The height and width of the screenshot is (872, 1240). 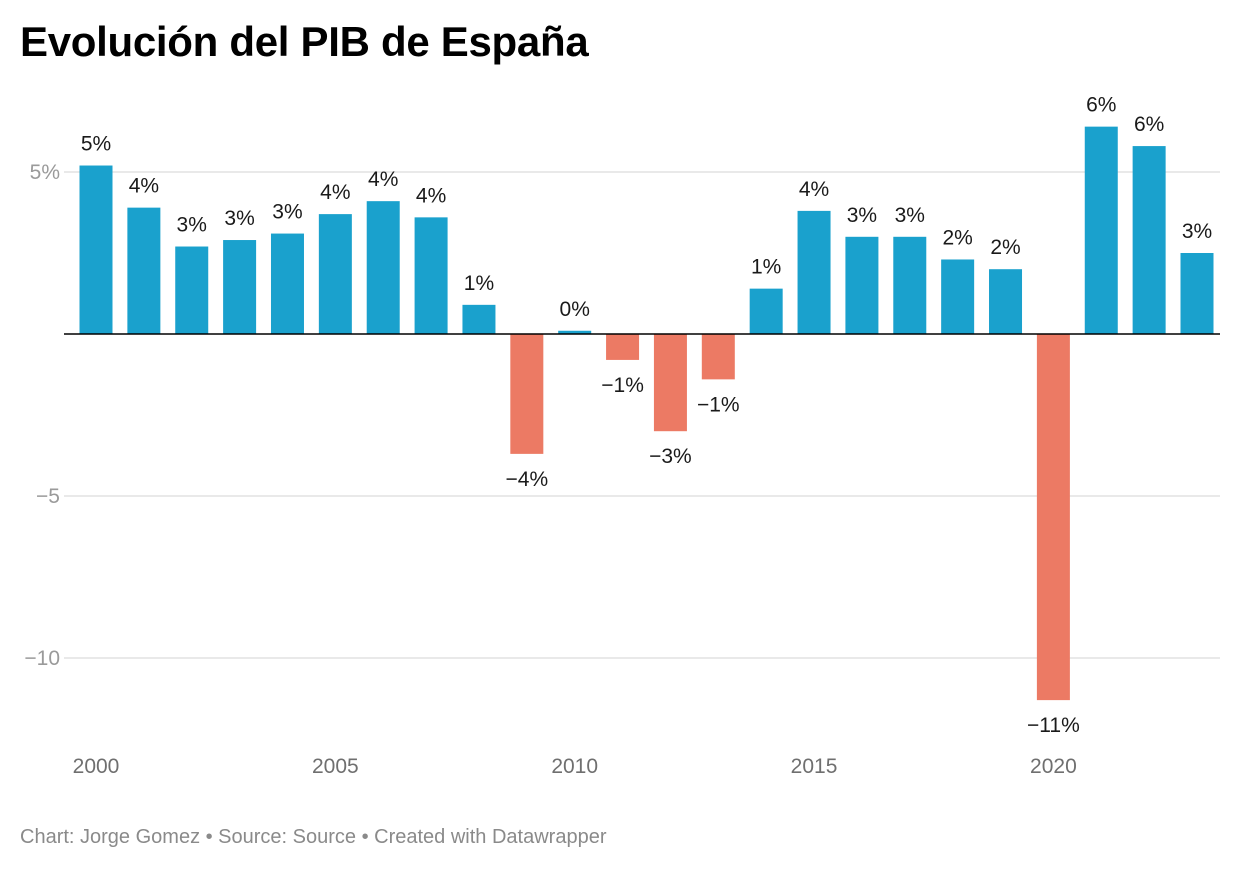 I want to click on data-label: −4%, so click(x=527, y=479).